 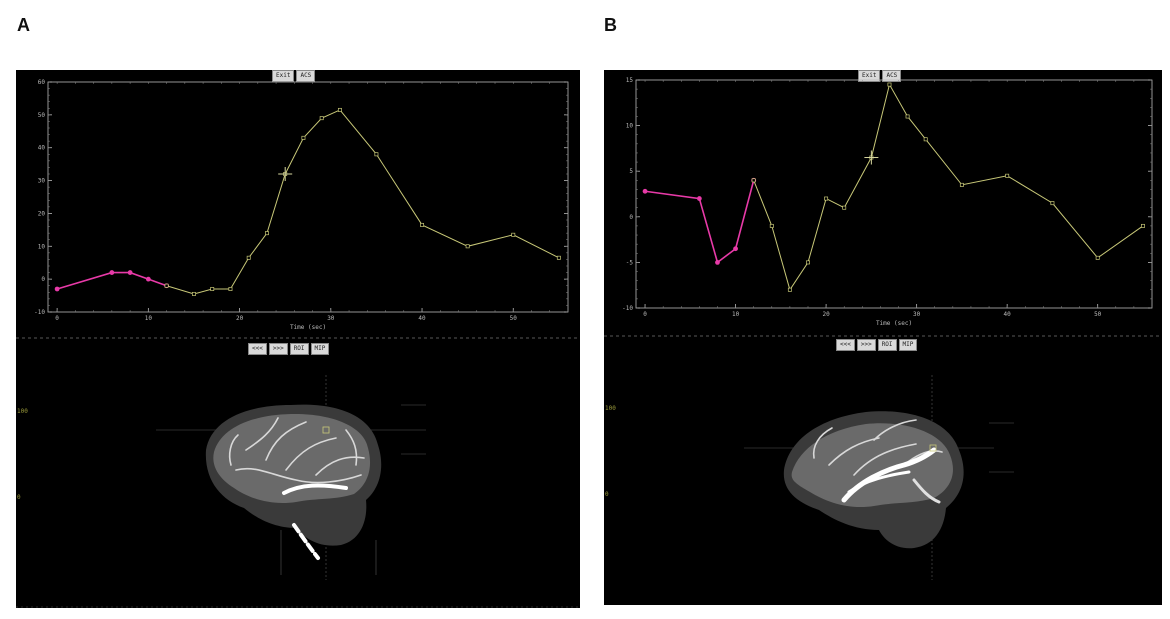 I want to click on panel-letter-b: B, so click(x=610, y=25).